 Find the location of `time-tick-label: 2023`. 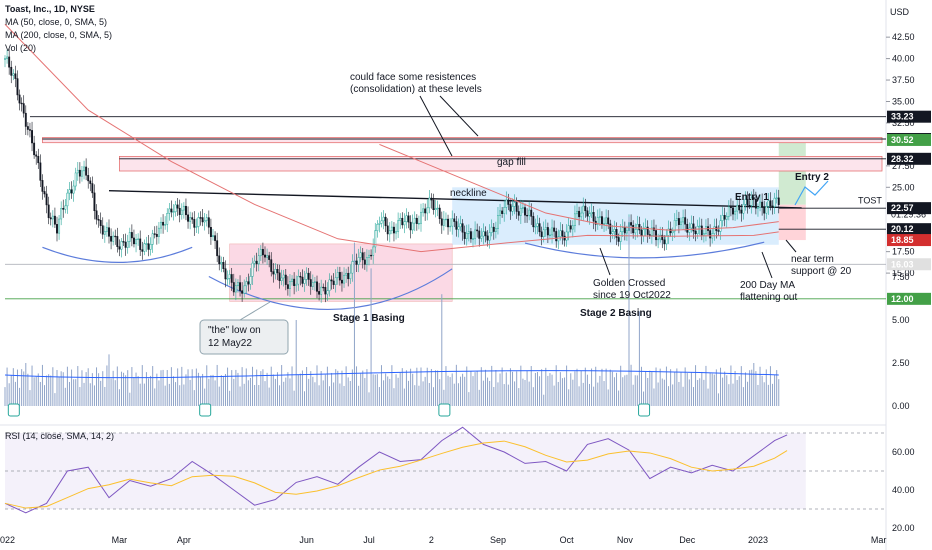

time-tick-label: 2023 is located at coordinates (758, 540).